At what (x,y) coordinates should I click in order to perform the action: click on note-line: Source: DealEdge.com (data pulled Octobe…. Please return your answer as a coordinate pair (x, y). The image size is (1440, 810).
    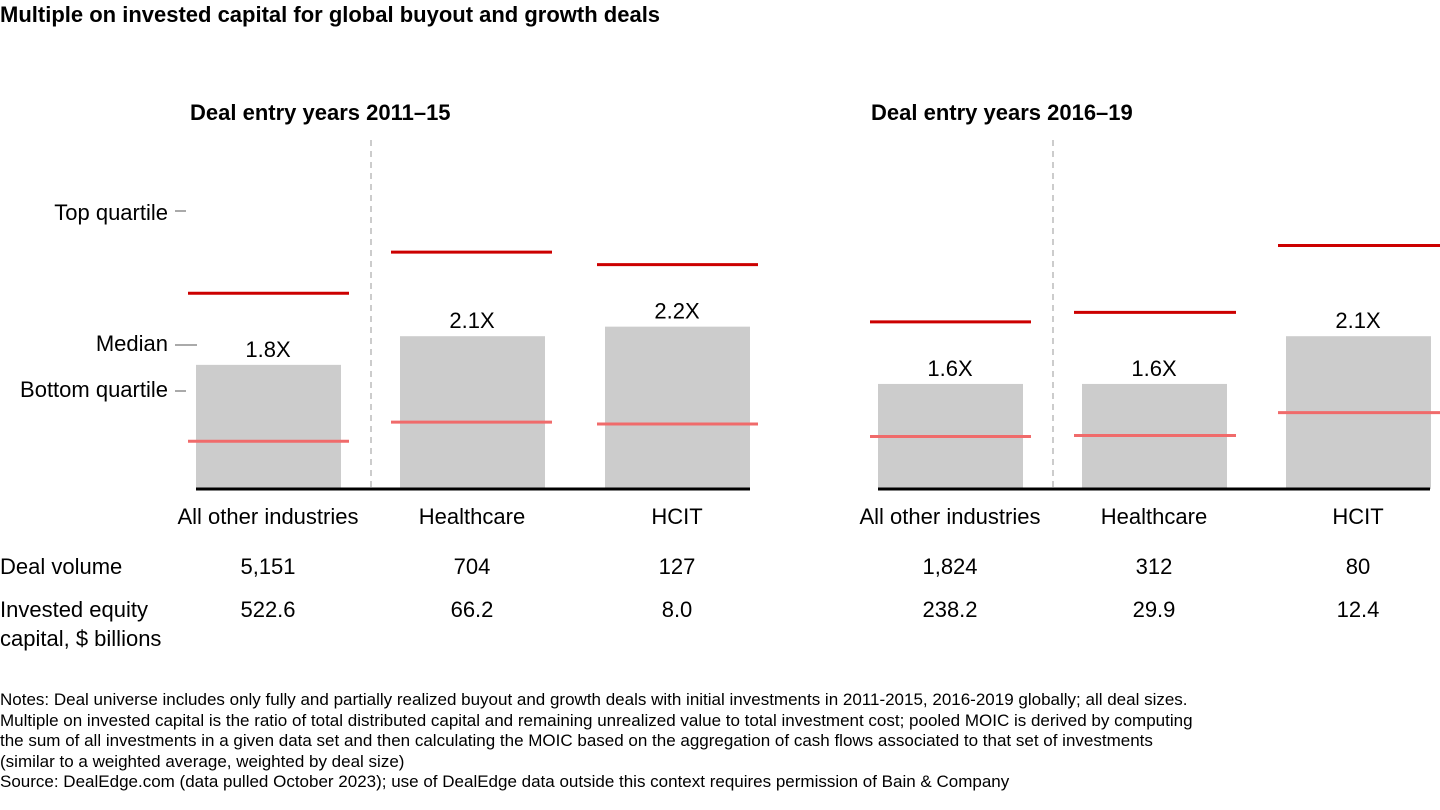
    Looking at the image, I should click on (505, 781).